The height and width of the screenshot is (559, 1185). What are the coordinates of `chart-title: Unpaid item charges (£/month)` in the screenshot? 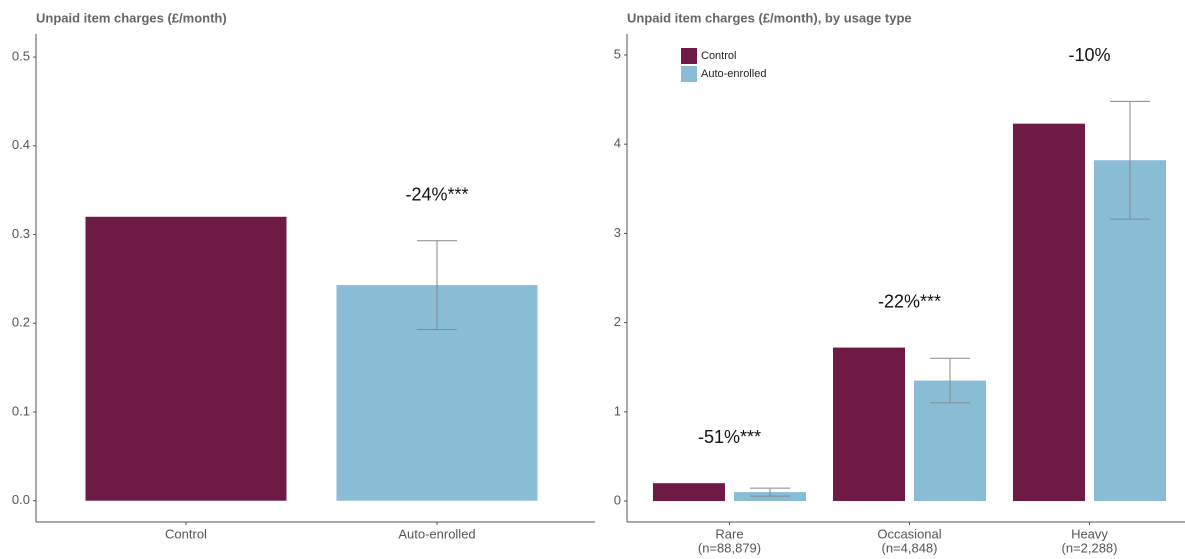 It's located at (131, 17).